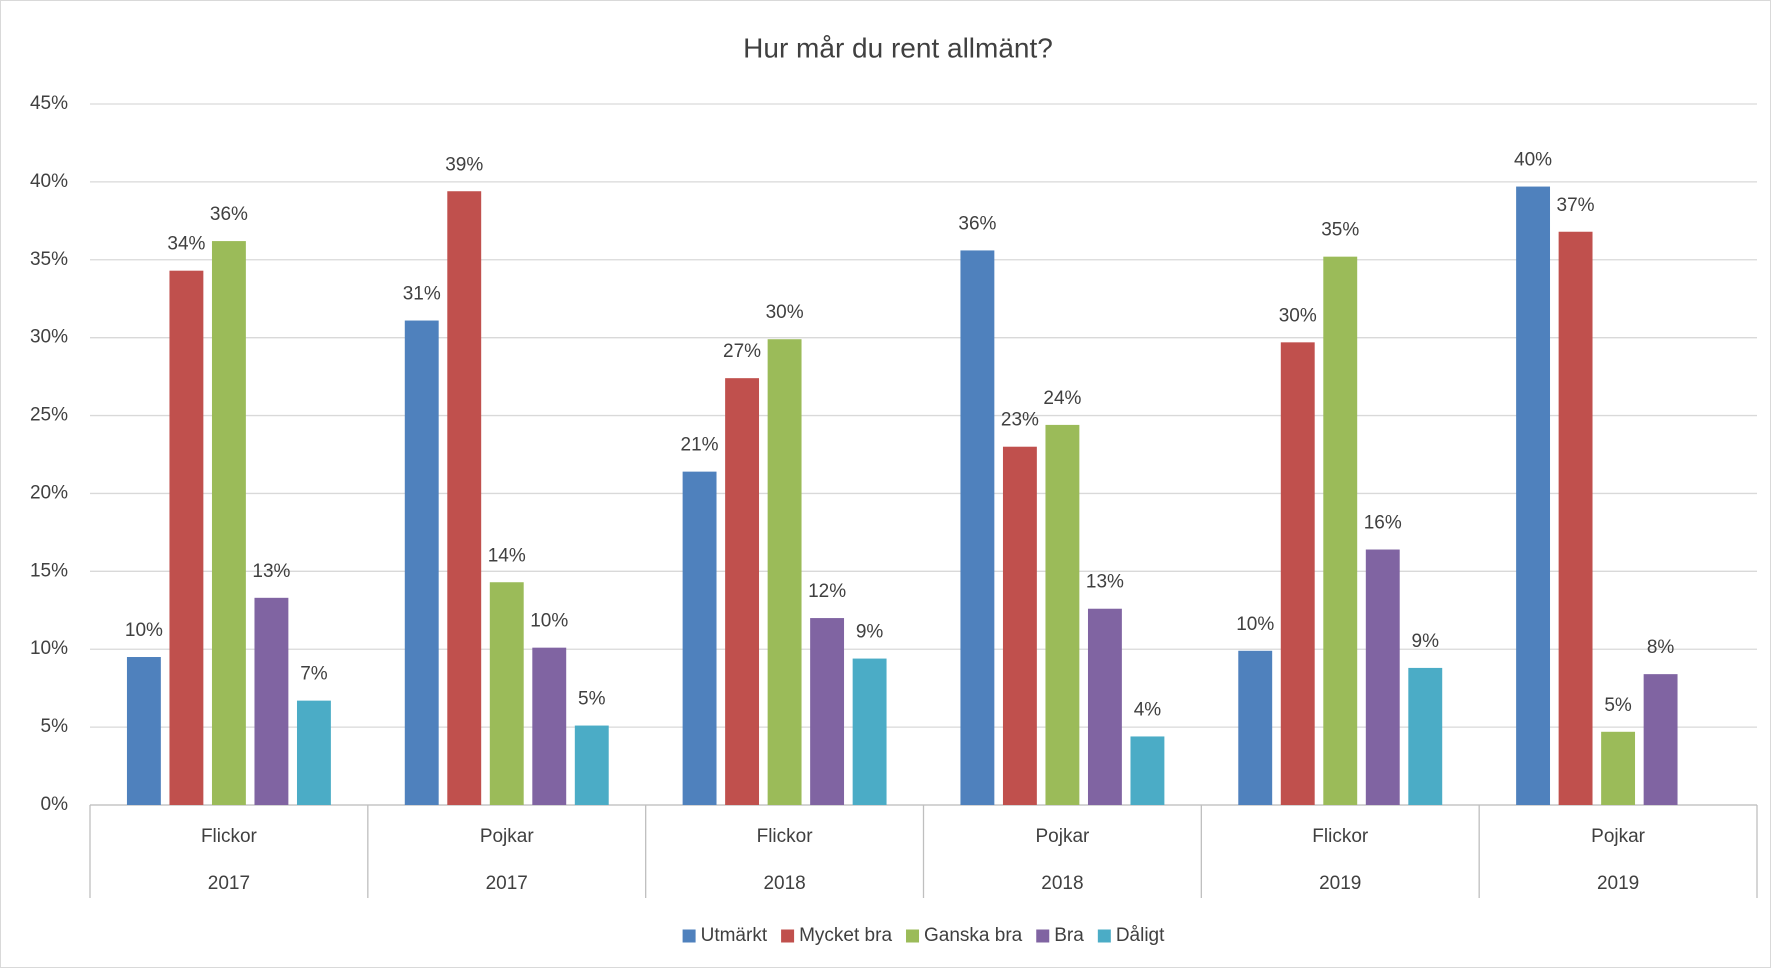 Image resolution: width=1780 pixels, height=969 pixels. What do you see at coordinates (1661, 647) in the screenshot?
I see `data-label: 8%` at bounding box center [1661, 647].